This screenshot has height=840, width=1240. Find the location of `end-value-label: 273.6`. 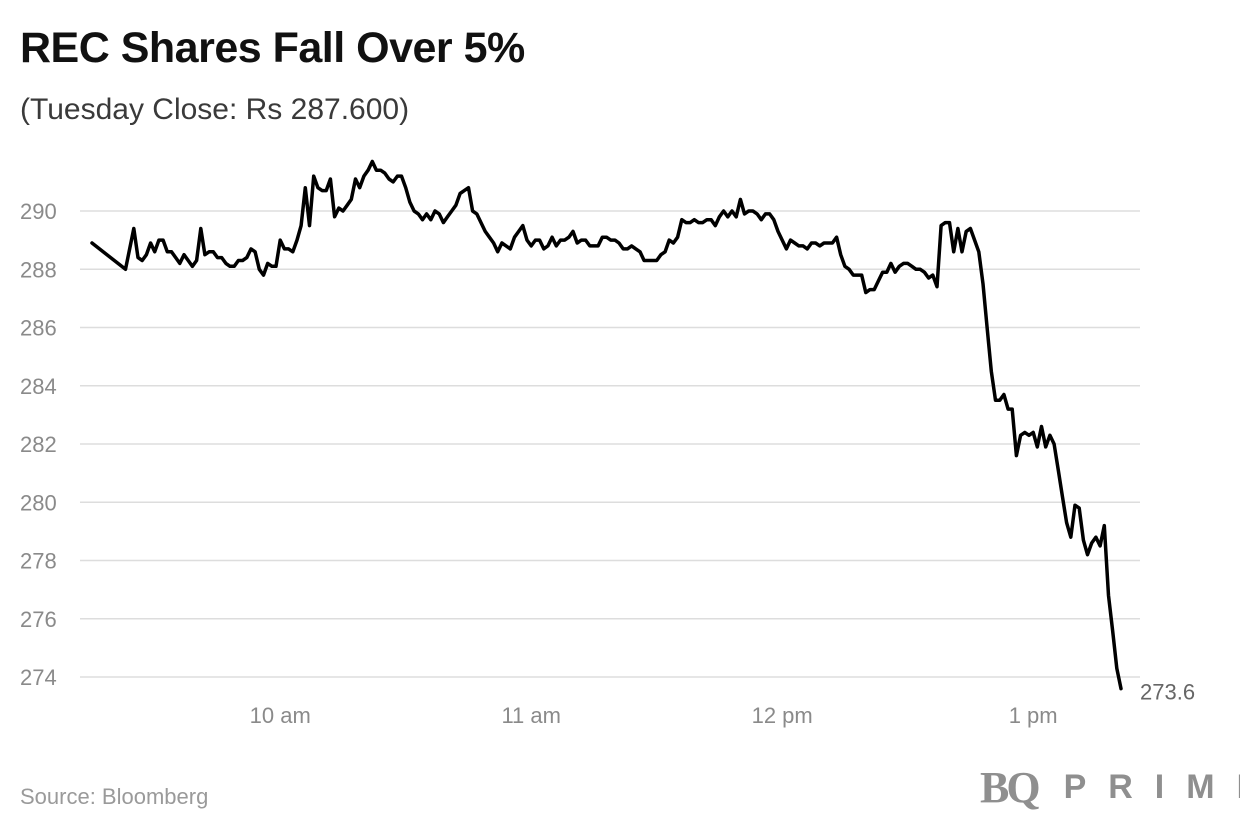

end-value-label: 273.6 is located at coordinates (1167, 692).